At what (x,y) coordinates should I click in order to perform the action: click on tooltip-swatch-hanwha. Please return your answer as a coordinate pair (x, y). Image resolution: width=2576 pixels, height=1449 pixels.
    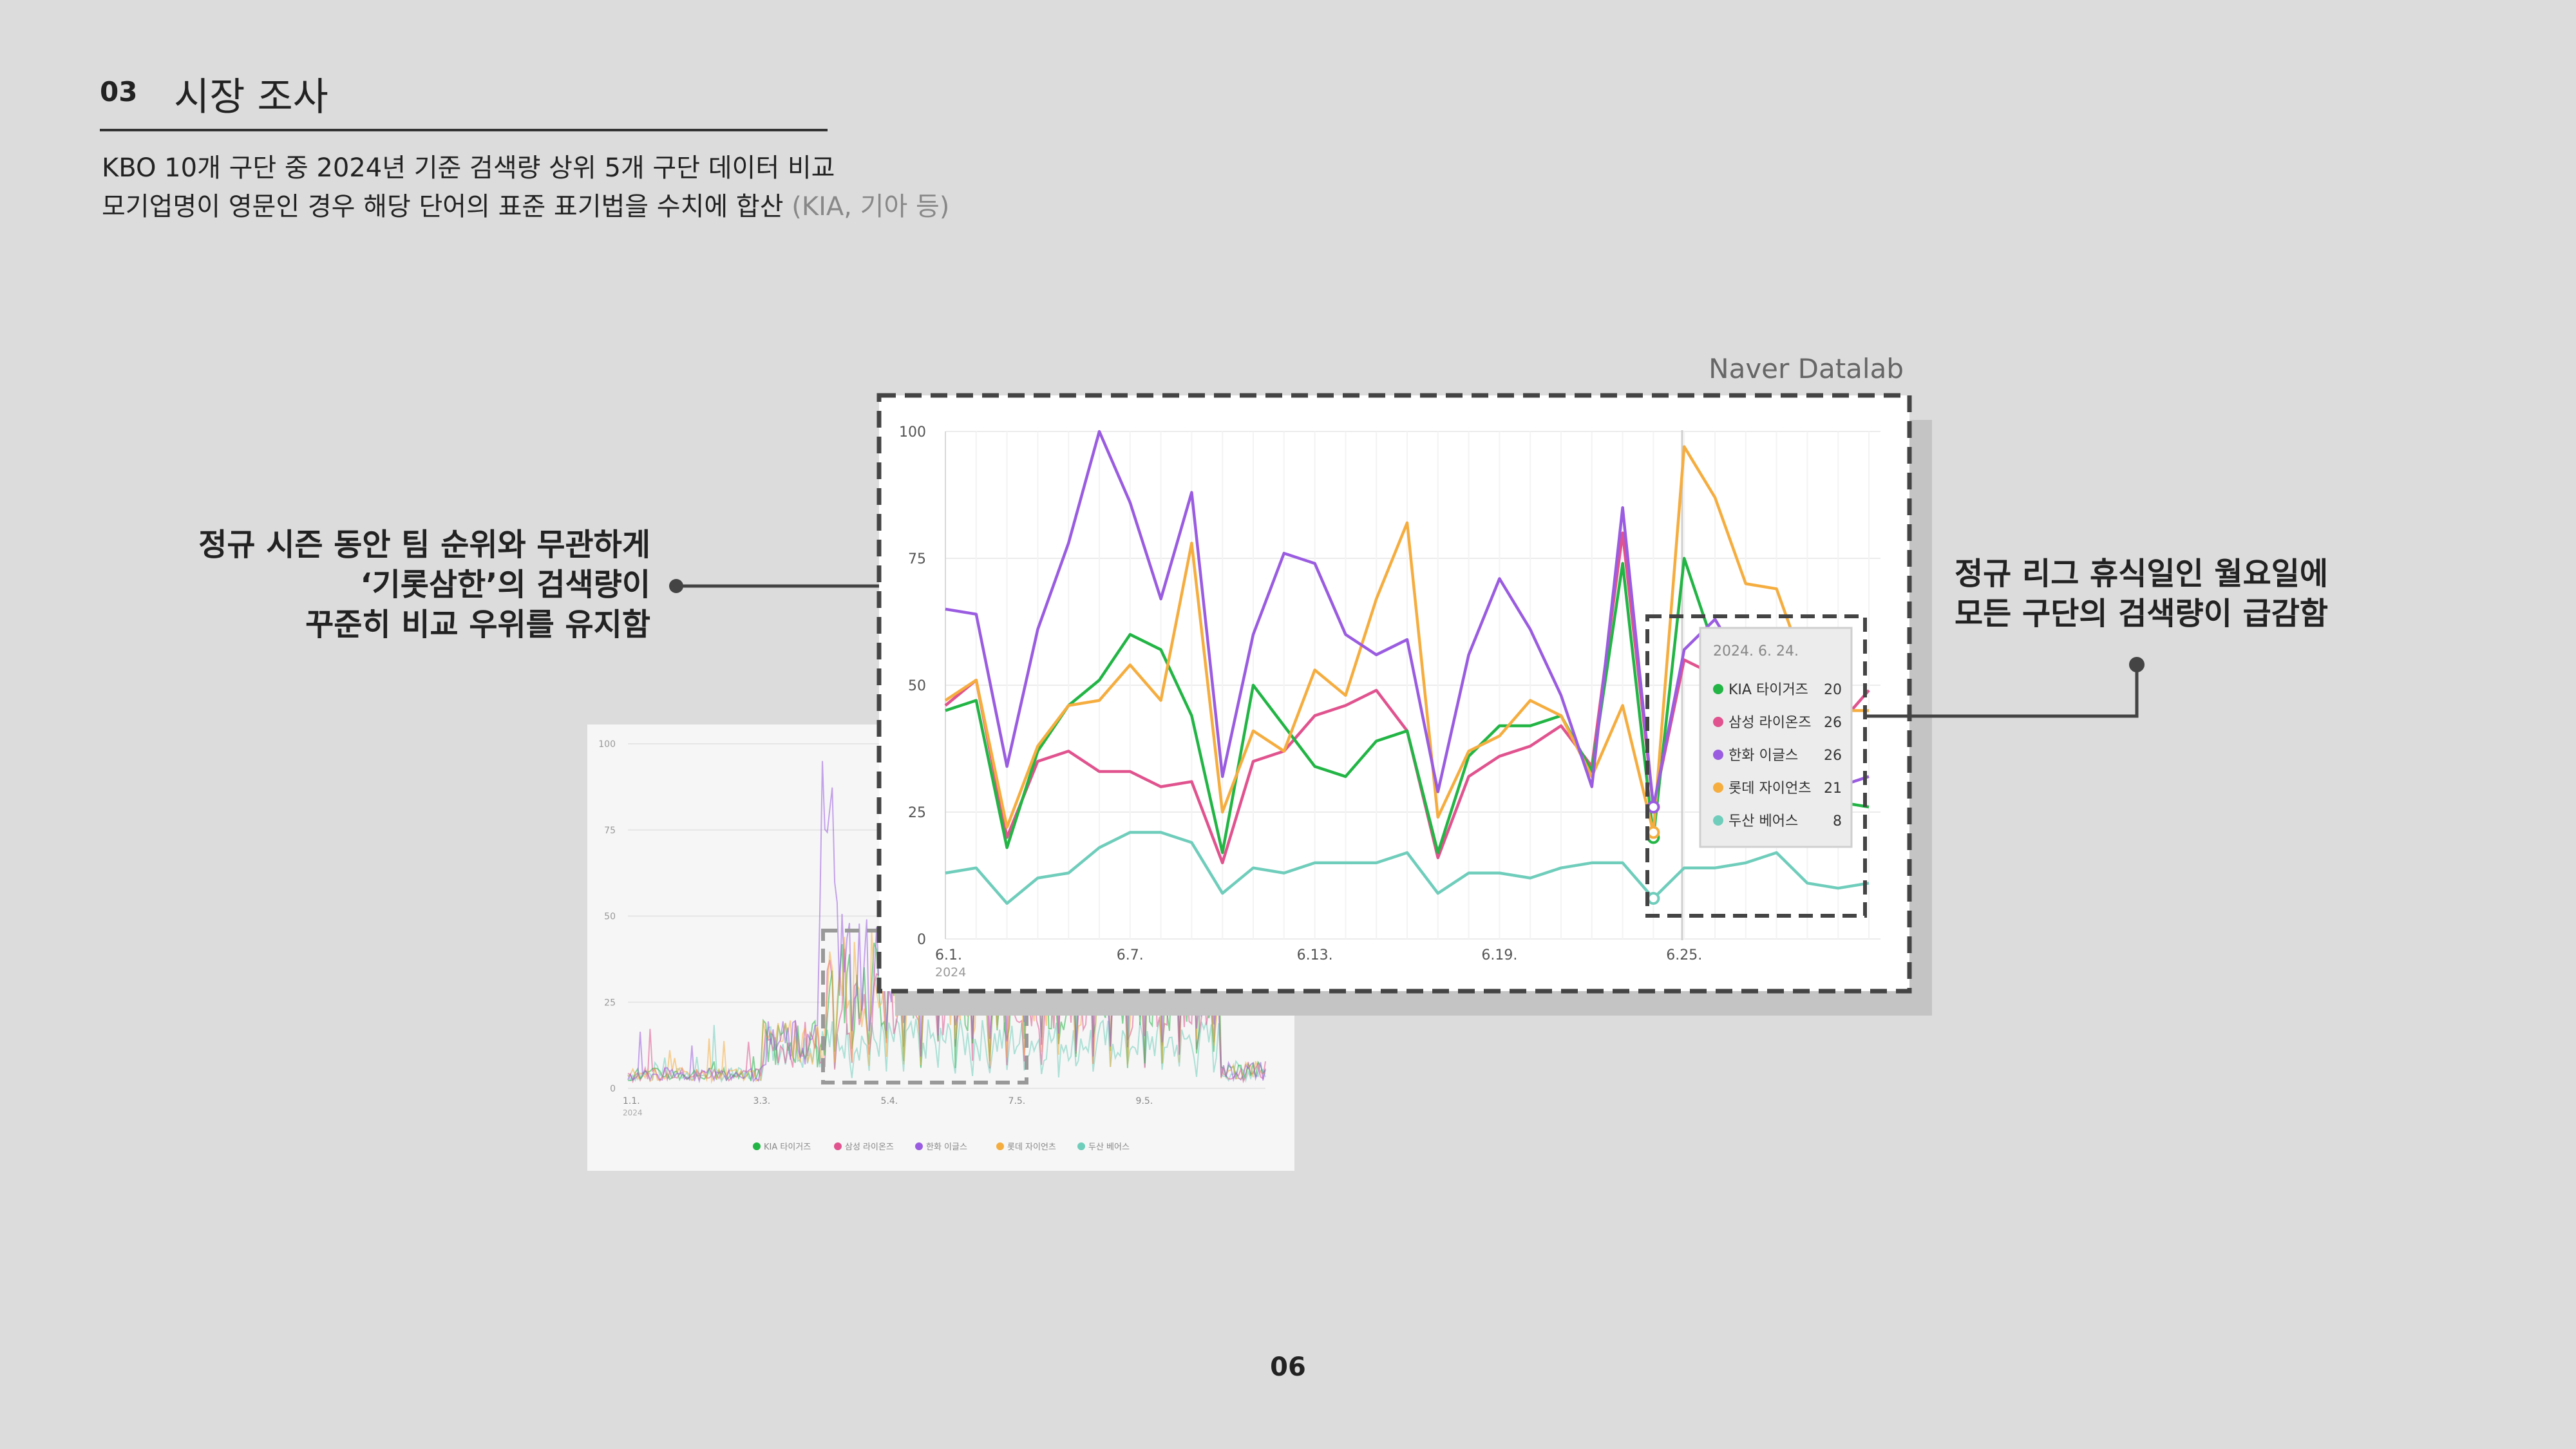
    Looking at the image, I should click on (1718, 755).